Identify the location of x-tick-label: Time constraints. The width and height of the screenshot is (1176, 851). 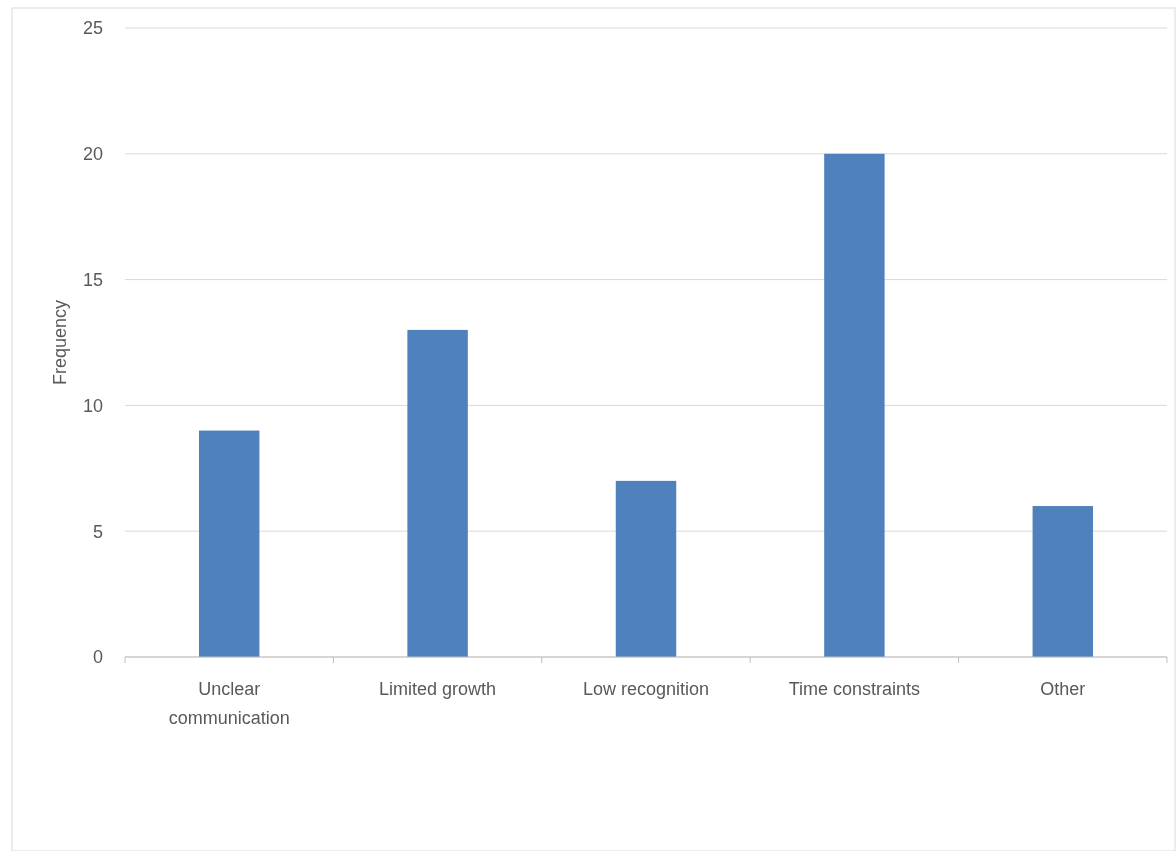
(854, 689).